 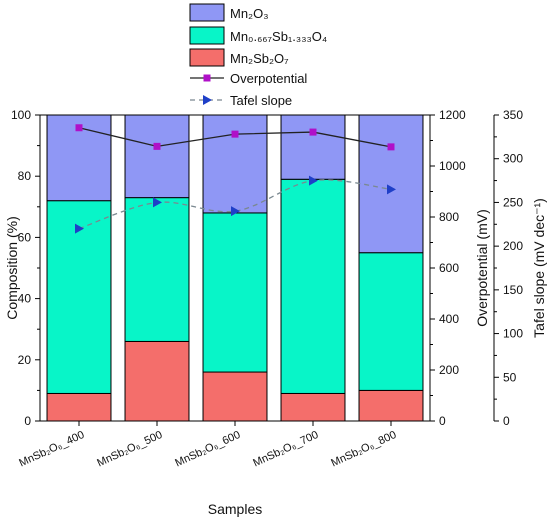 I want to click on overpotential-axis: 0 200 400 600 800 1000 1200, so click(x=447, y=268).